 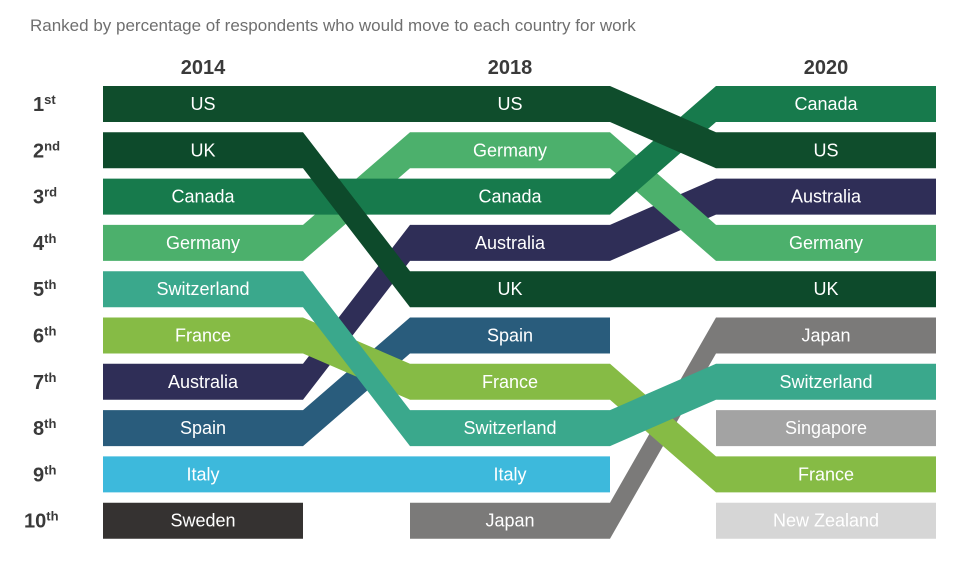 What do you see at coordinates (510, 150) in the screenshot?
I see `bar-label-germany-2018: Germany` at bounding box center [510, 150].